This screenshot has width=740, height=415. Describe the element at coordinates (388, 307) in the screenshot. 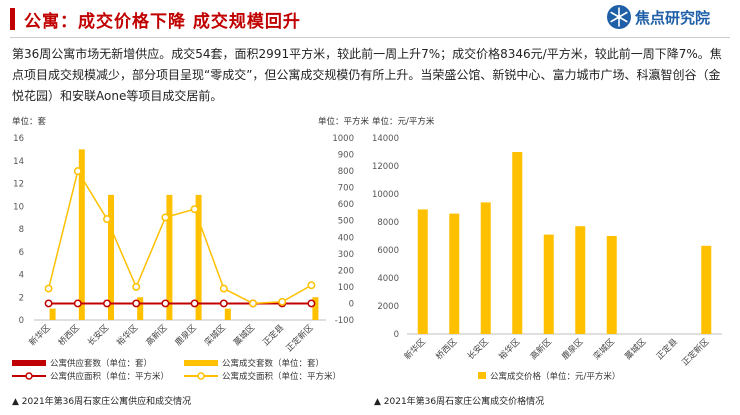

I see `price-tick-label: 2000` at that location.